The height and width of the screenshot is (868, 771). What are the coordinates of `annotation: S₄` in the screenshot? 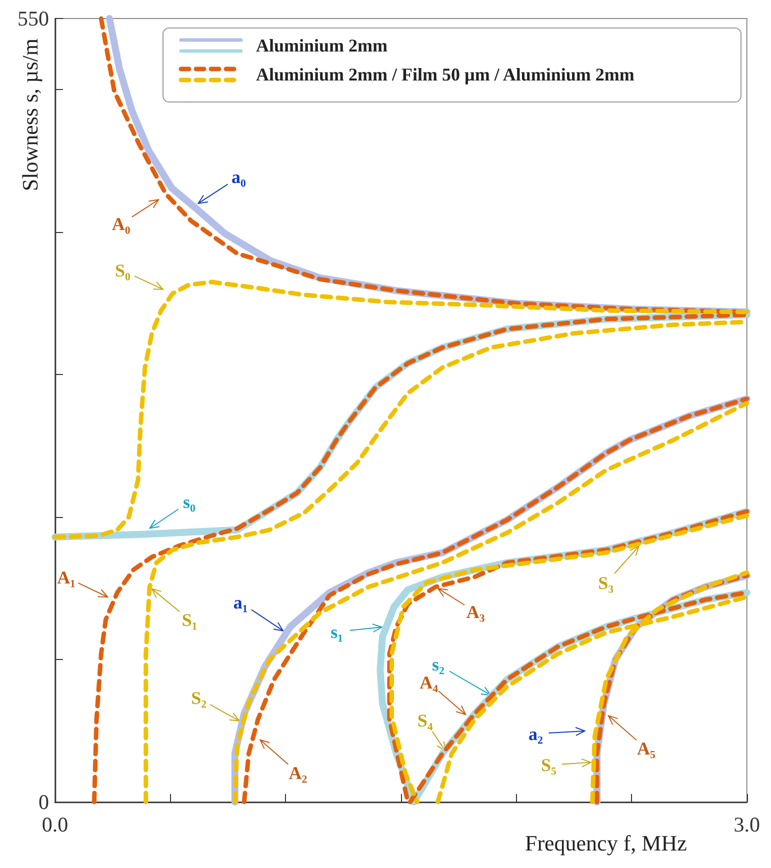 It's located at (425, 720).